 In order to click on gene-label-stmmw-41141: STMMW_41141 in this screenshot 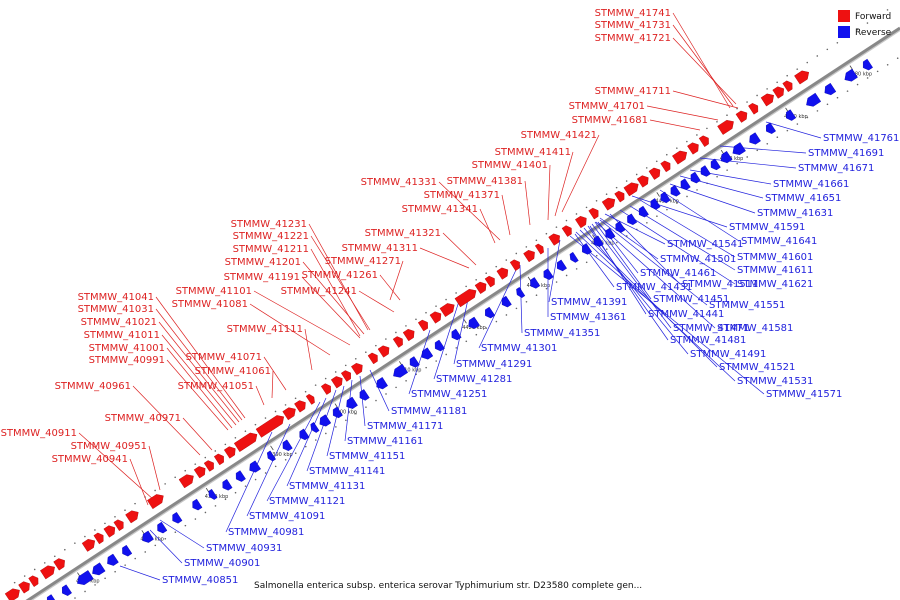, I will do `click(347, 471)`.